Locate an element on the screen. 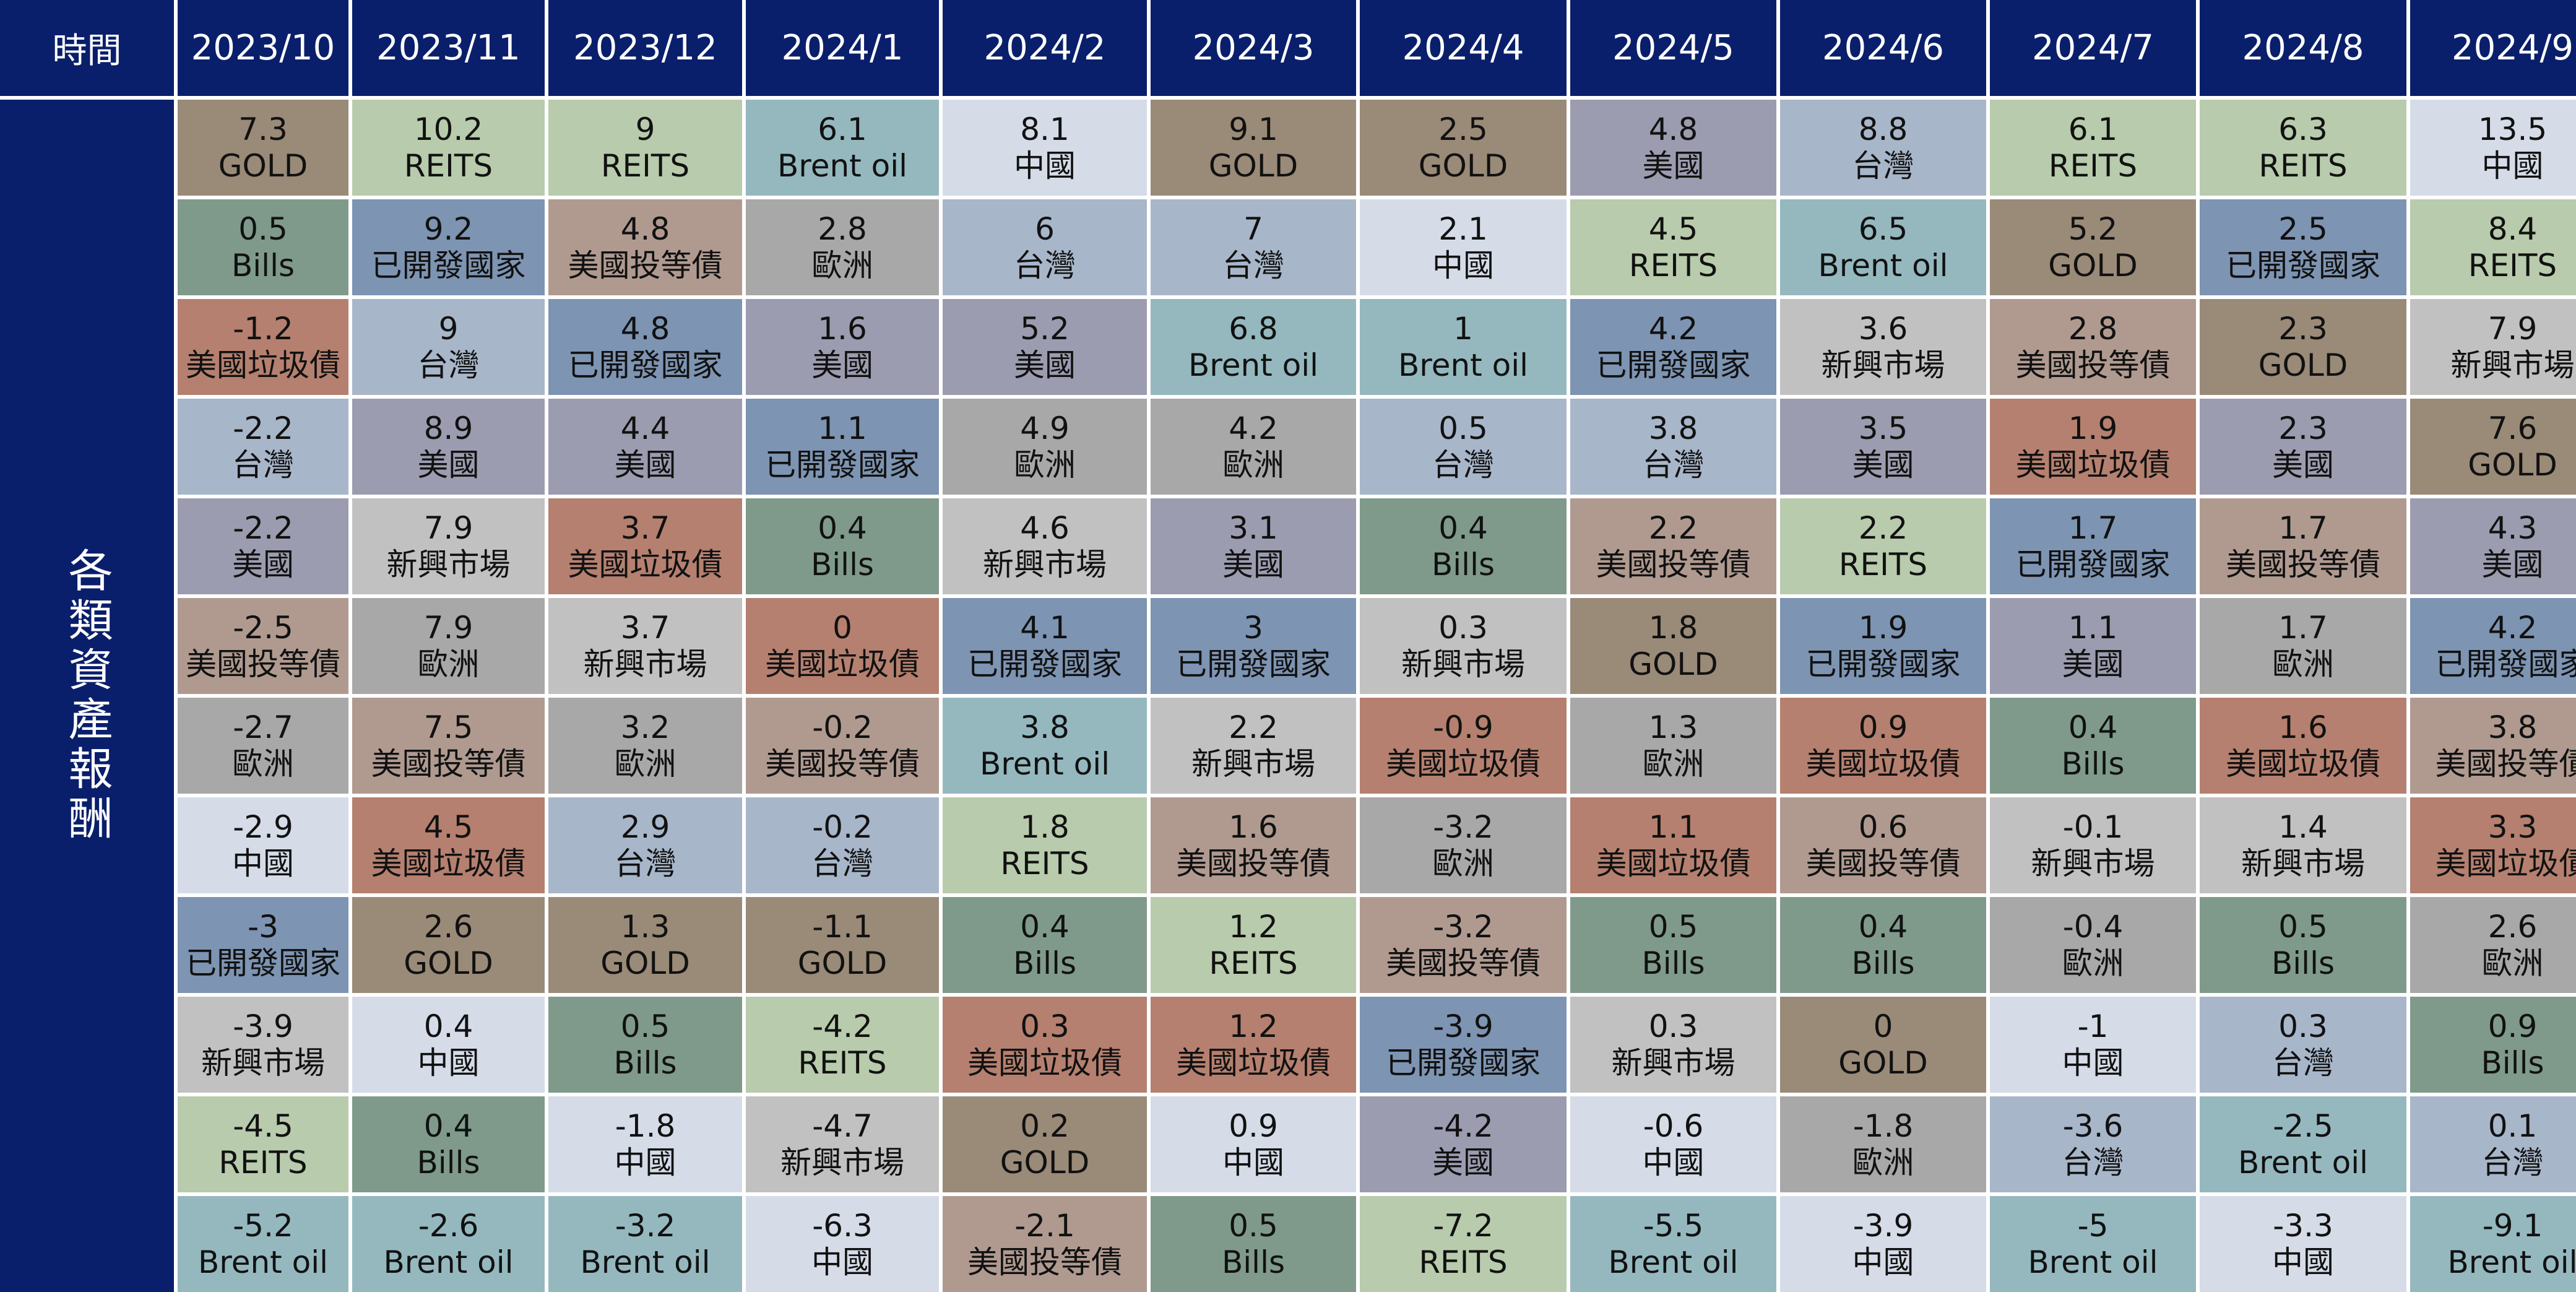 The width and height of the screenshot is (2576, 1292). cell-return-value: 13.5 is located at coordinates (2512, 129).